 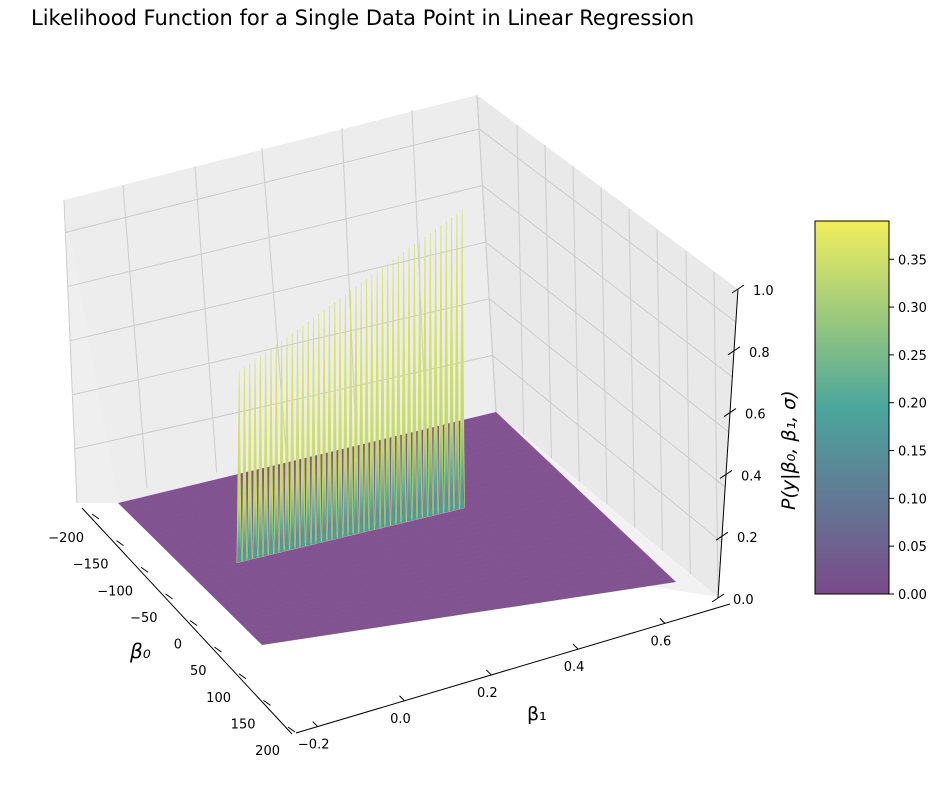 What do you see at coordinates (743, 600) in the screenshot?
I see `z-tick-label: 0.0` at bounding box center [743, 600].